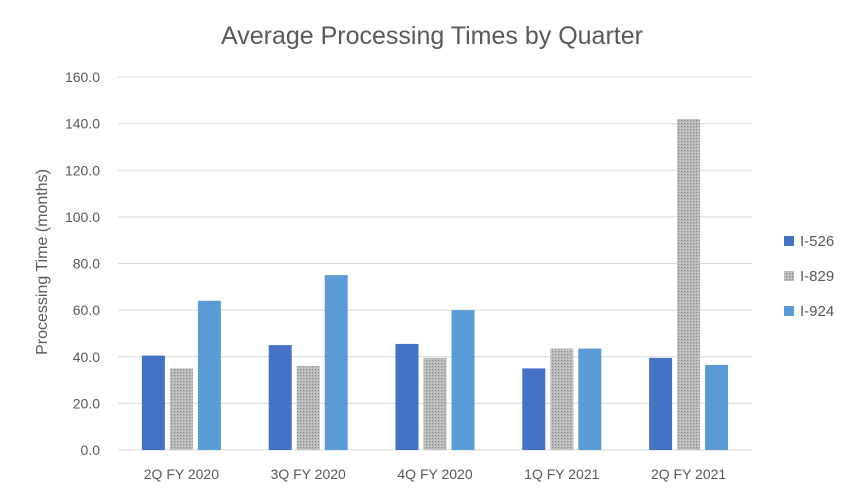 This screenshot has height=498, width=862. What do you see at coordinates (91, 450) in the screenshot?
I see `y-tick-label: 0.0` at bounding box center [91, 450].